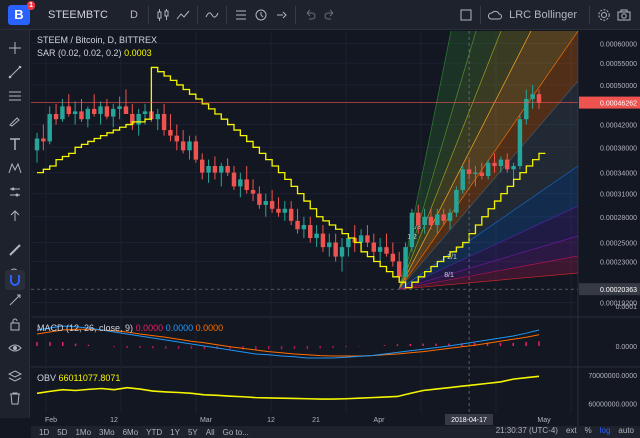  Describe the element at coordinates (15, 280) in the screenshot. I see `magnet-icon` at that location.